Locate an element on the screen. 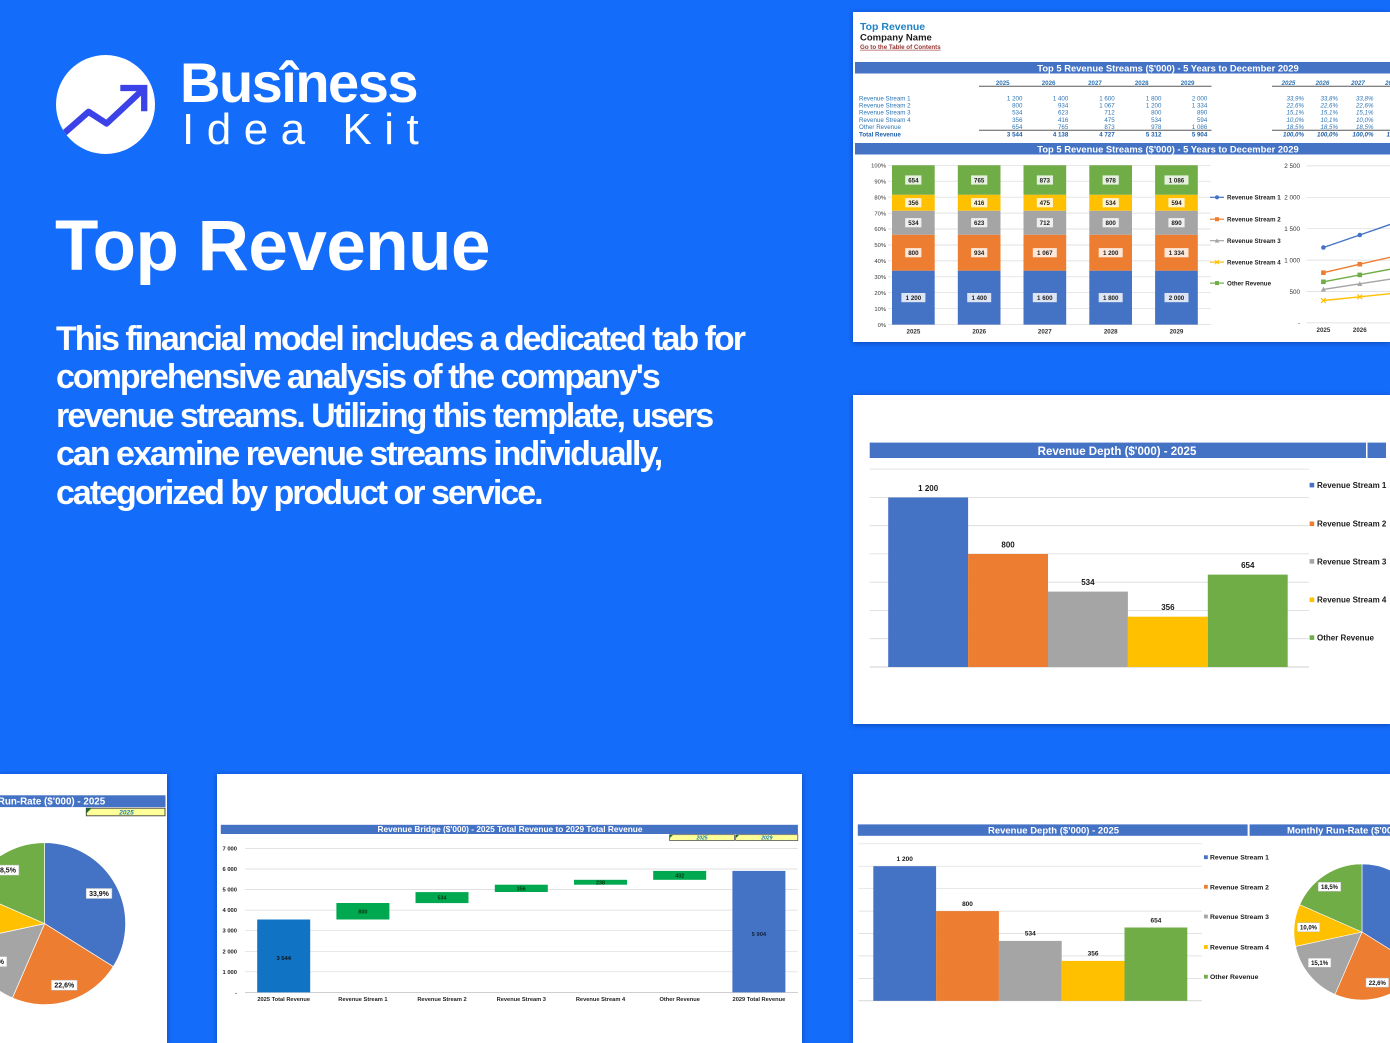 The width and height of the screenshot is (1390, 1043). svg-text: 978 is located at coordinates (1156, 127).